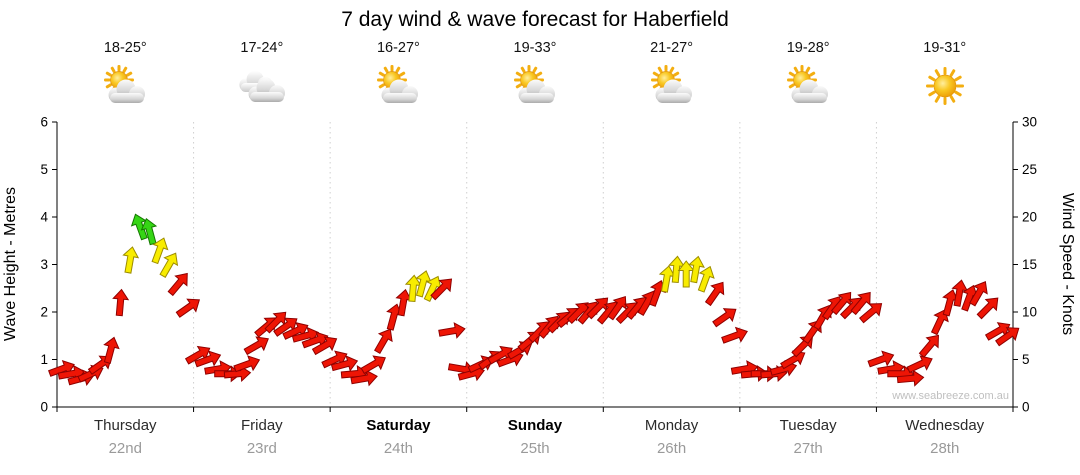 The height and width of the screenshot is (475, 1080). Describe the element at coordinates (535, 448) in the screenshot. I see `day-date: 25th` at that location.